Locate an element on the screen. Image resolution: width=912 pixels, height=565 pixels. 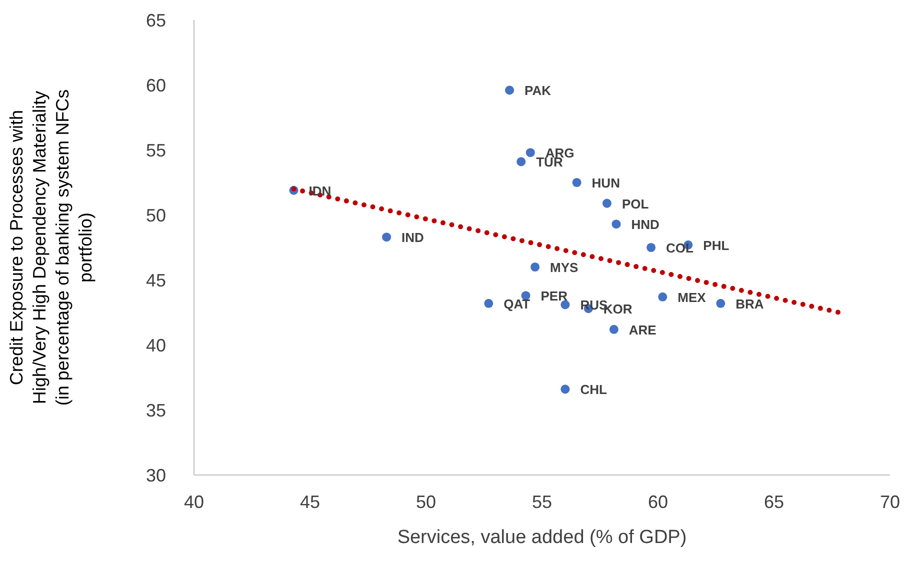
data-label: IND is located at coordinates (413, 238).